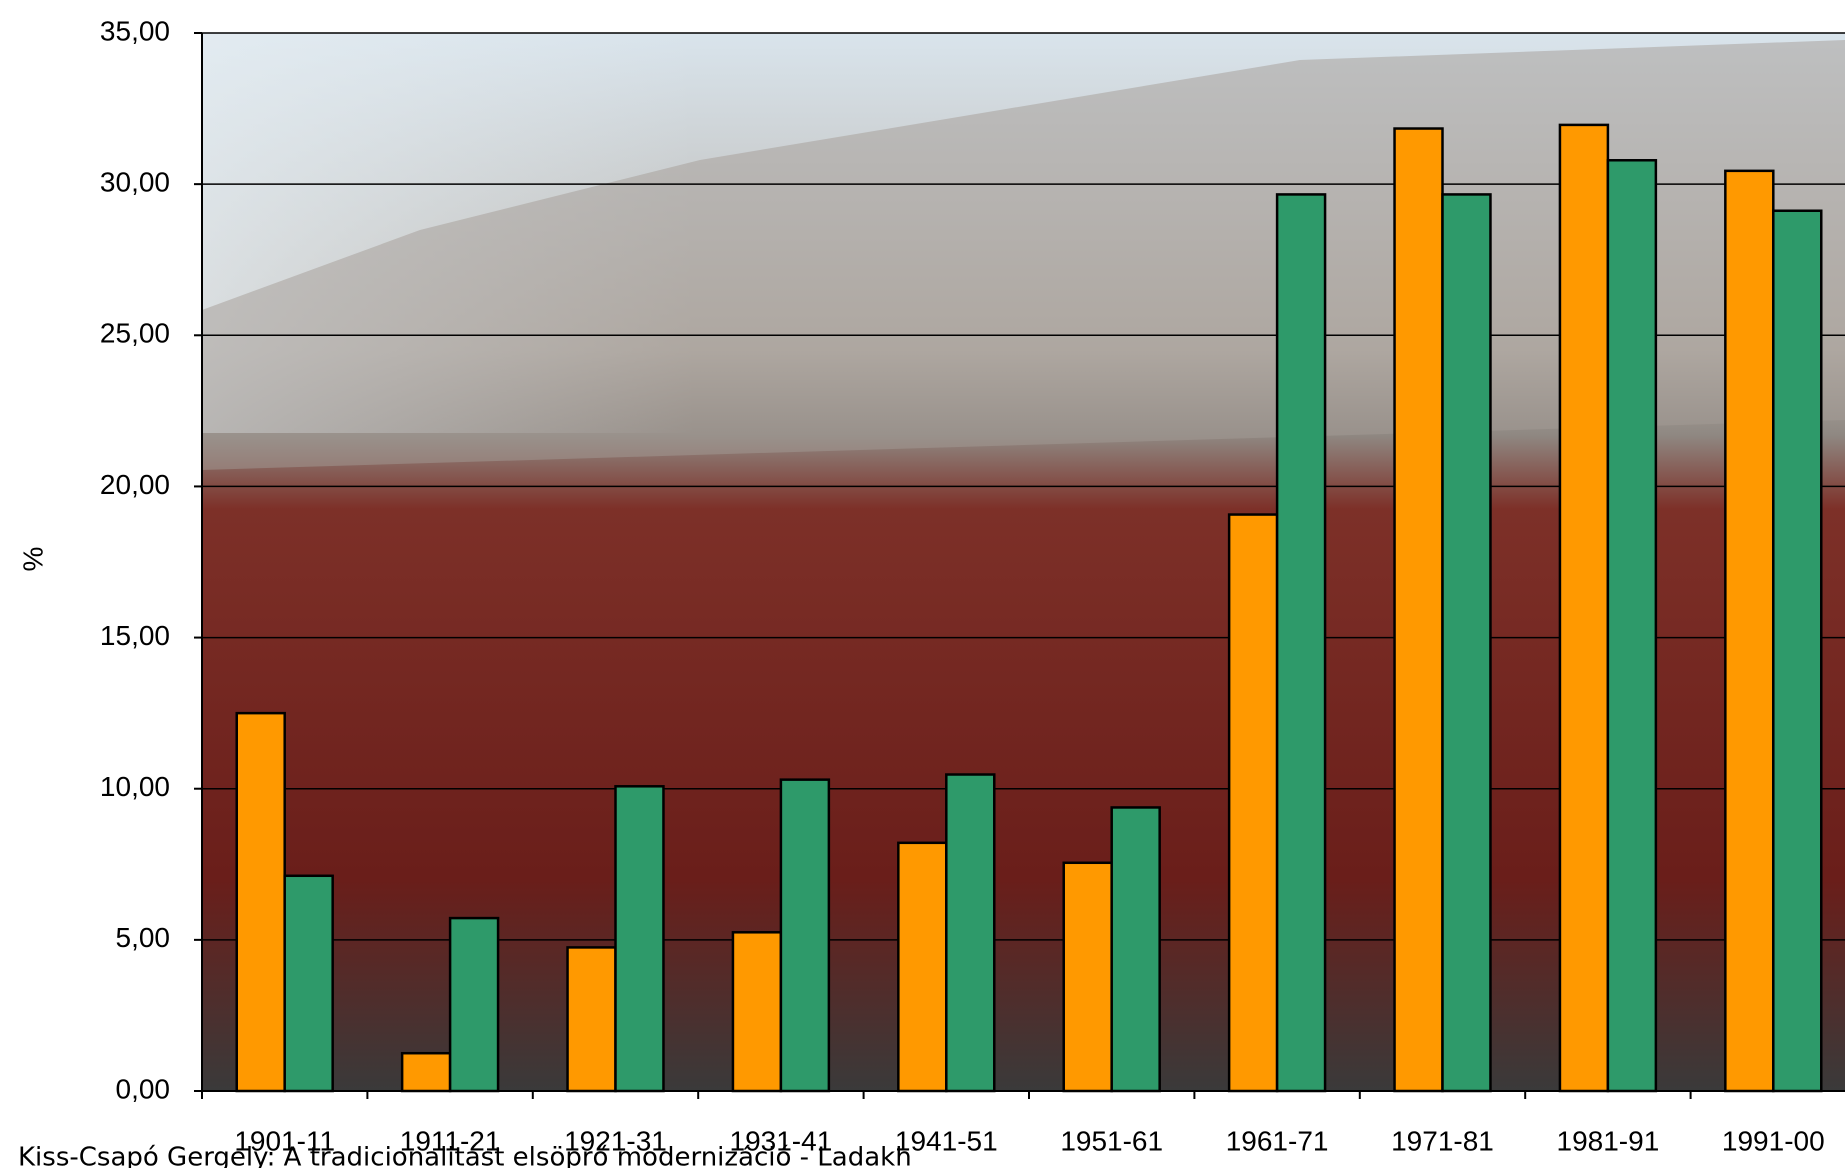 Image resolution: width=1845 pixels, height=1168 pixels. I want to click on x-tick-label: 1991-00, so click(1773, 1140).